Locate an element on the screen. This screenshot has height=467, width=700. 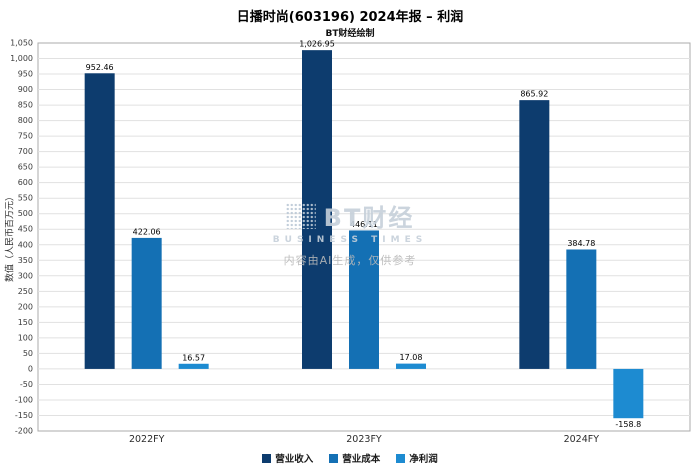
y-tick-label: 550 is located at coordinates (25, 198).